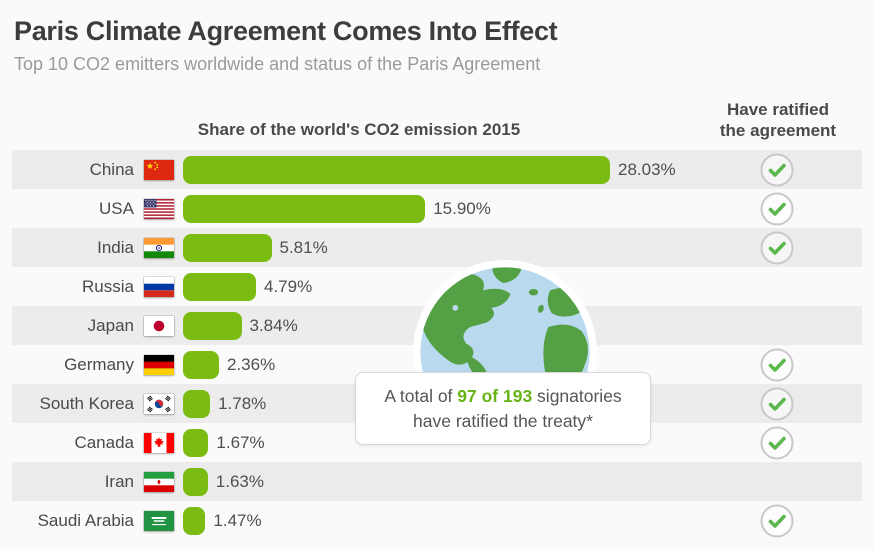 The width and height of the screenshot is (874, 549). I want to click on saudi-arabia-flag-icon, so click(159, 520).